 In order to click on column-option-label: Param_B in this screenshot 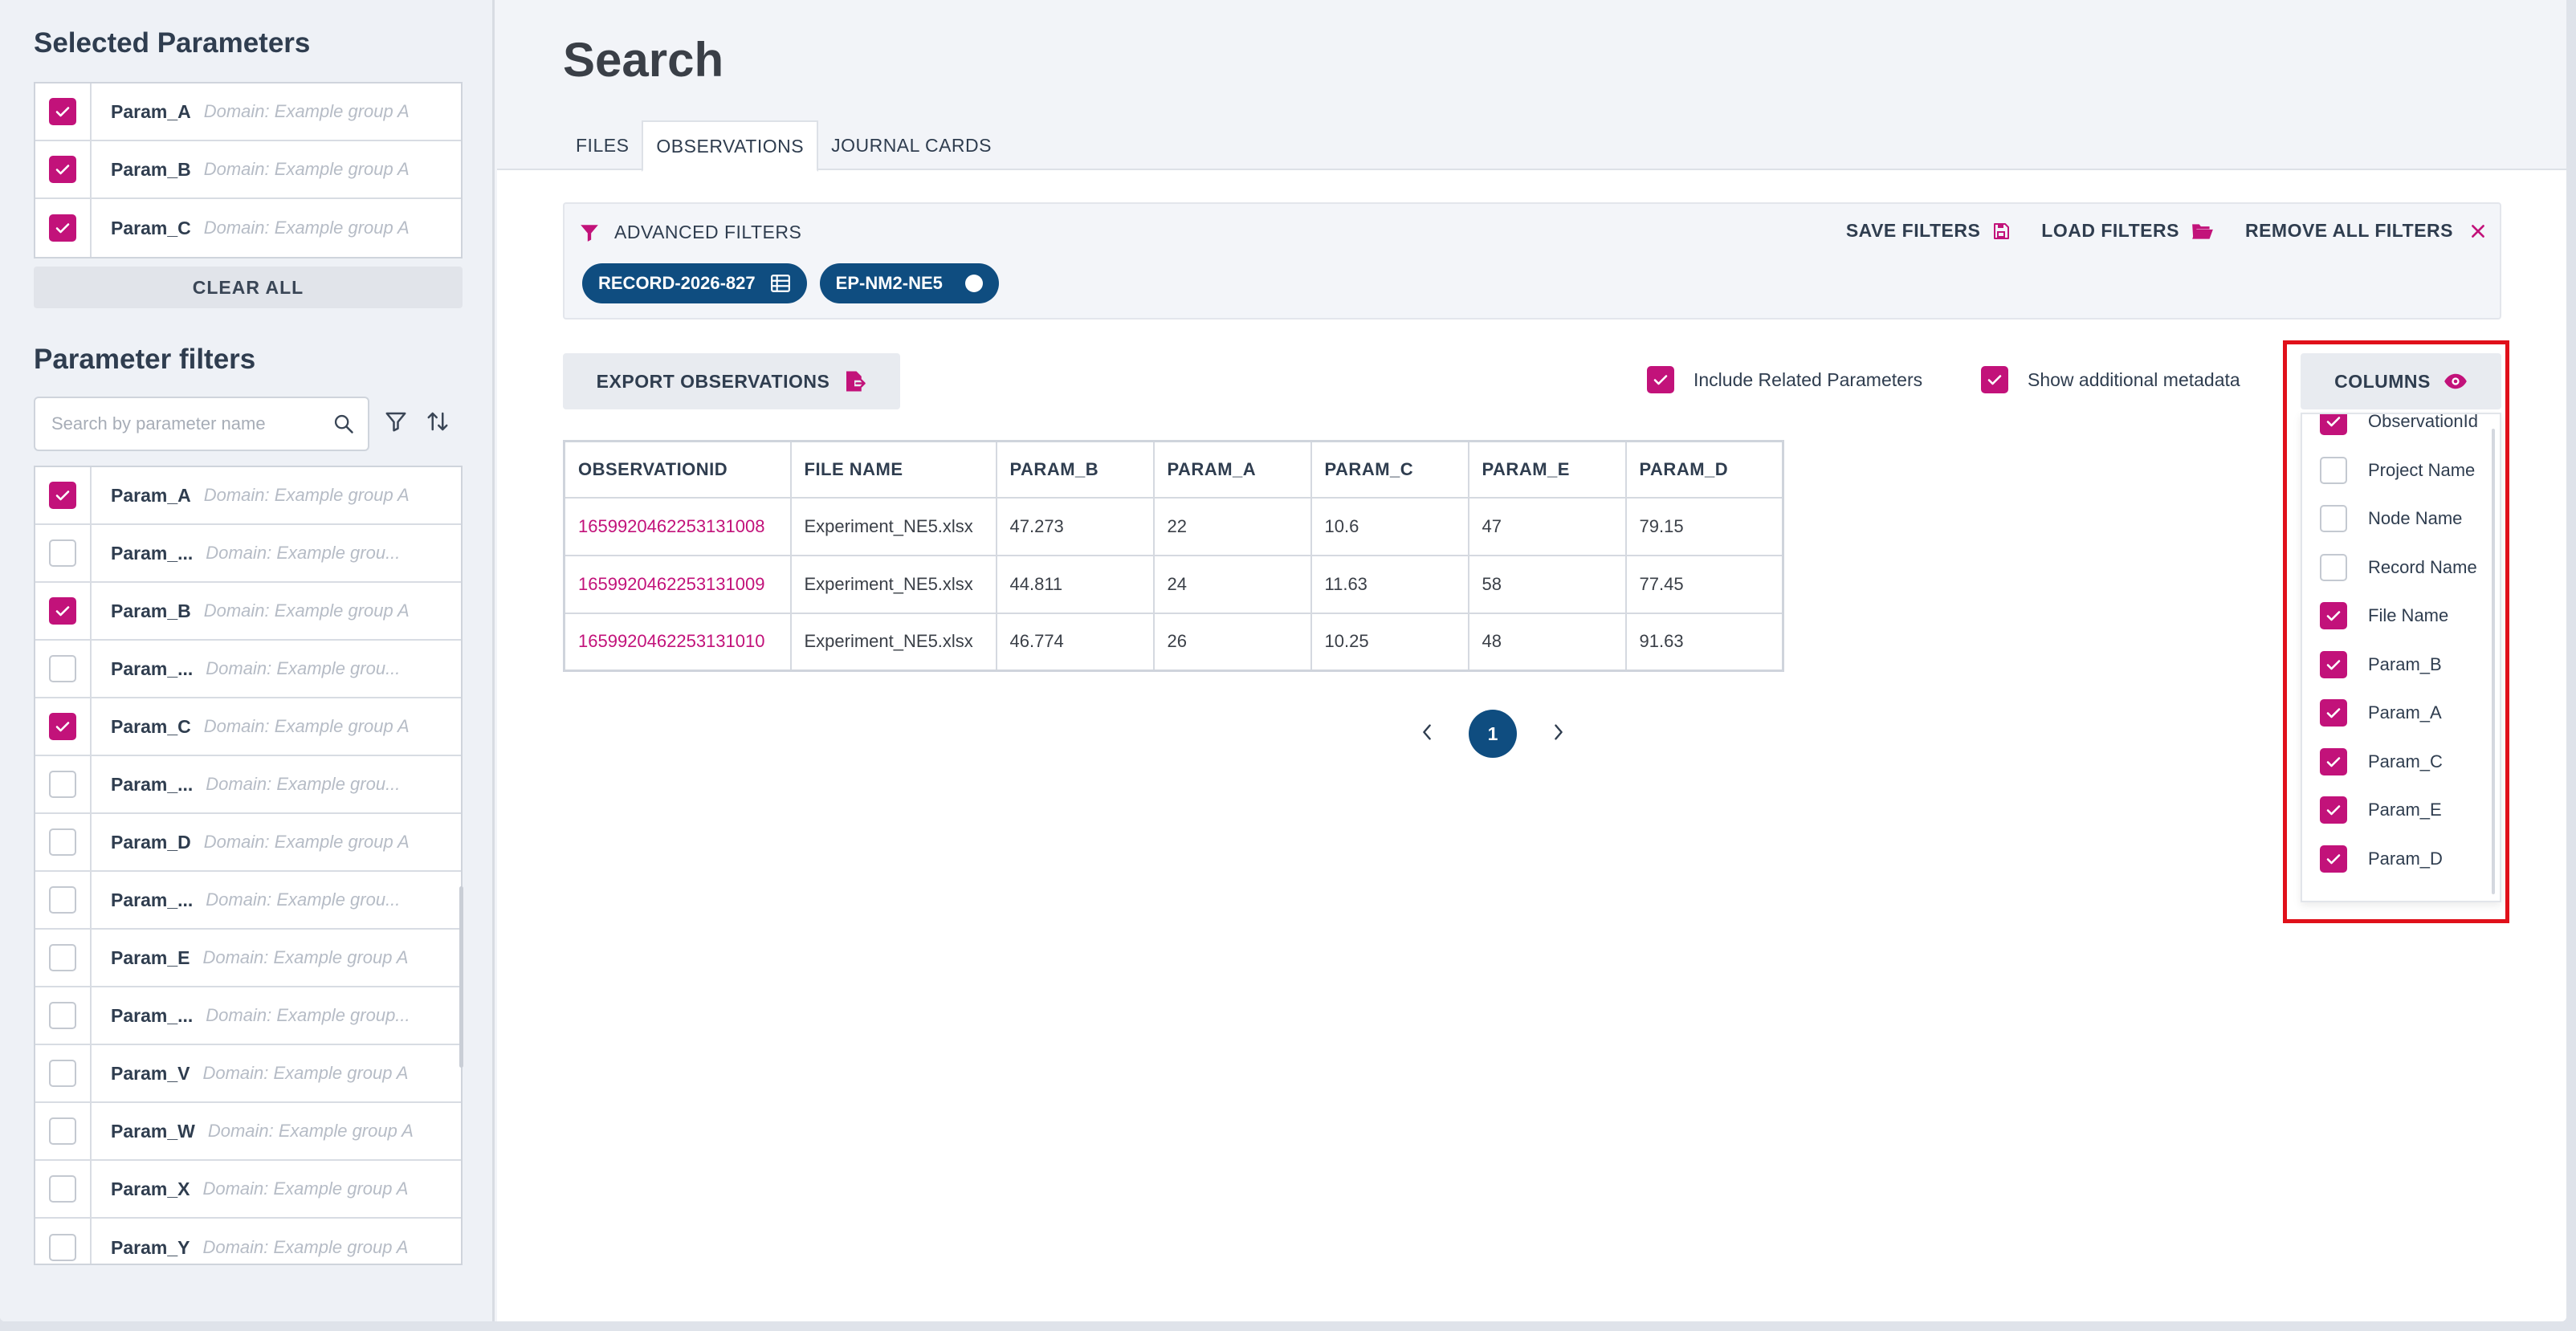, I will do `click(2405, 663)`.